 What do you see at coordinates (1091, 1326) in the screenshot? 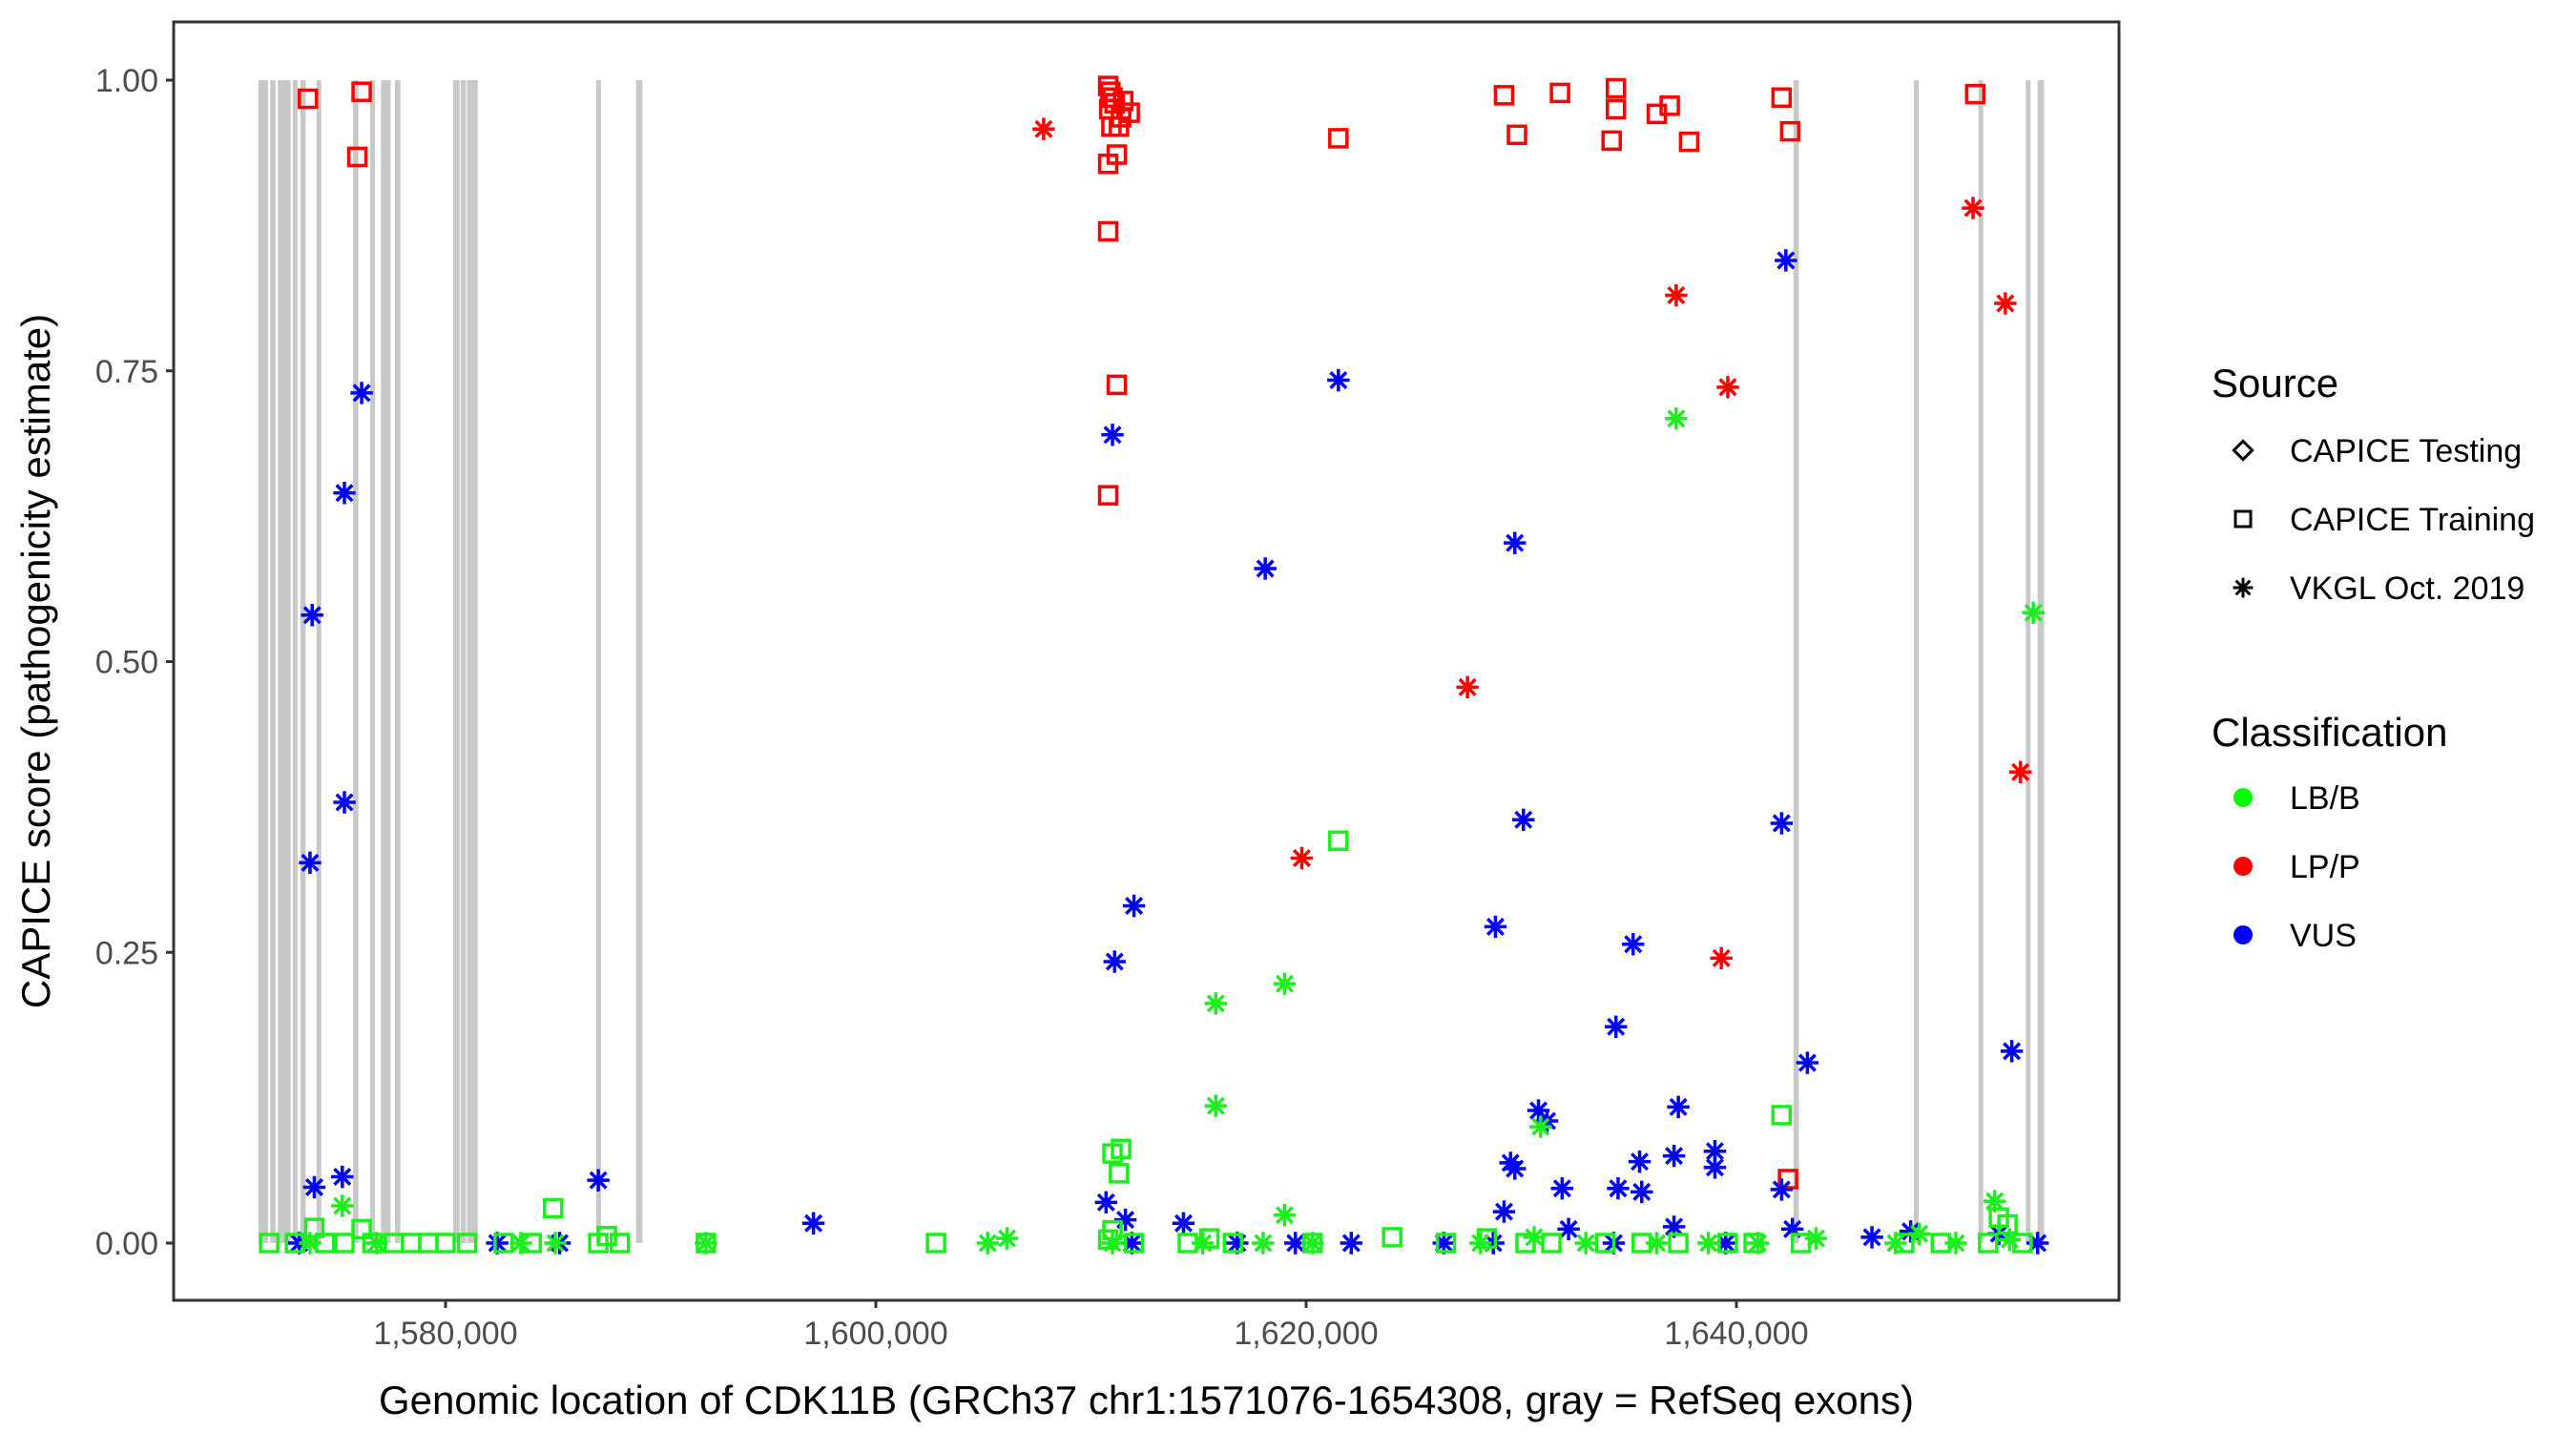
I see `x-axis: 1,580,000 1,600,000 1,620,000 1,640,000` at bounding box center [1091, 1326].